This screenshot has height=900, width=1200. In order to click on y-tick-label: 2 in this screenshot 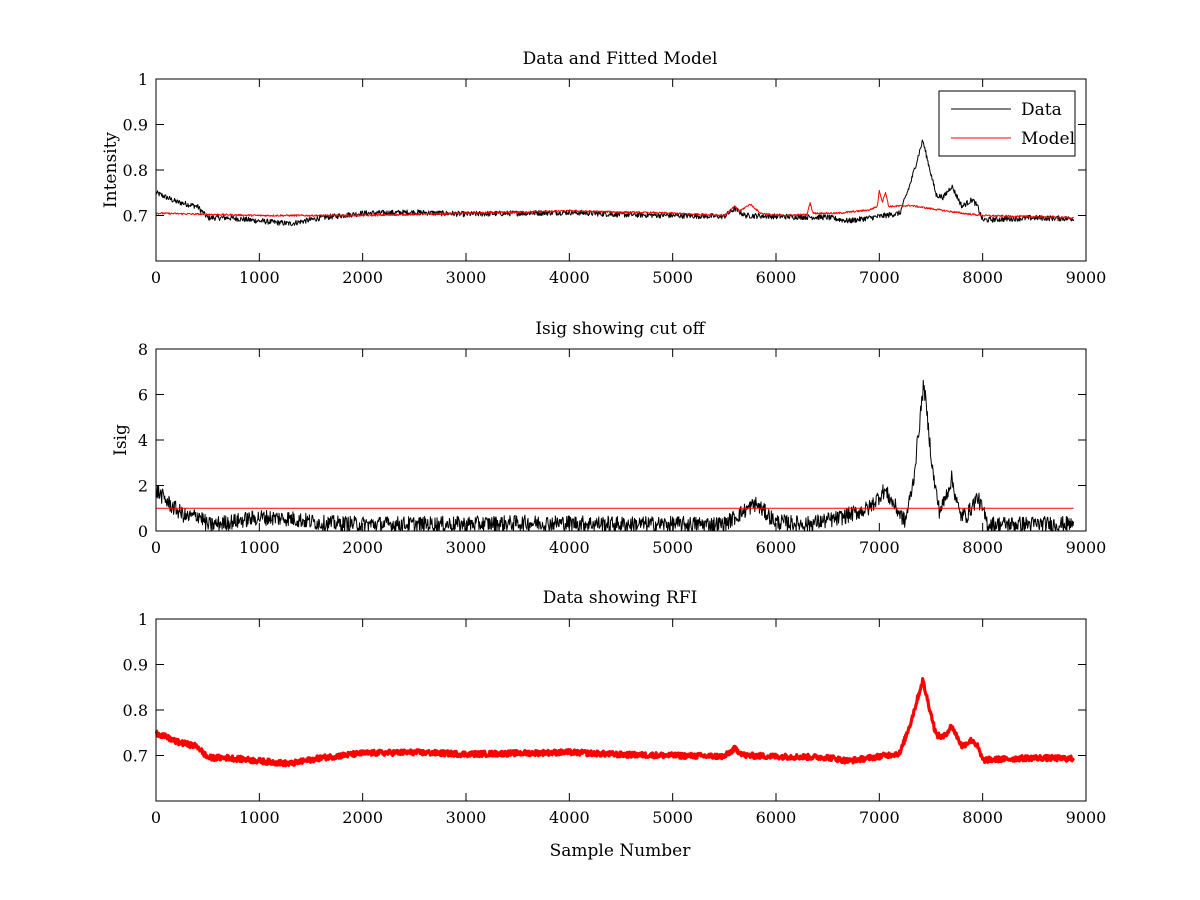, I will do `click(143, 486)`.